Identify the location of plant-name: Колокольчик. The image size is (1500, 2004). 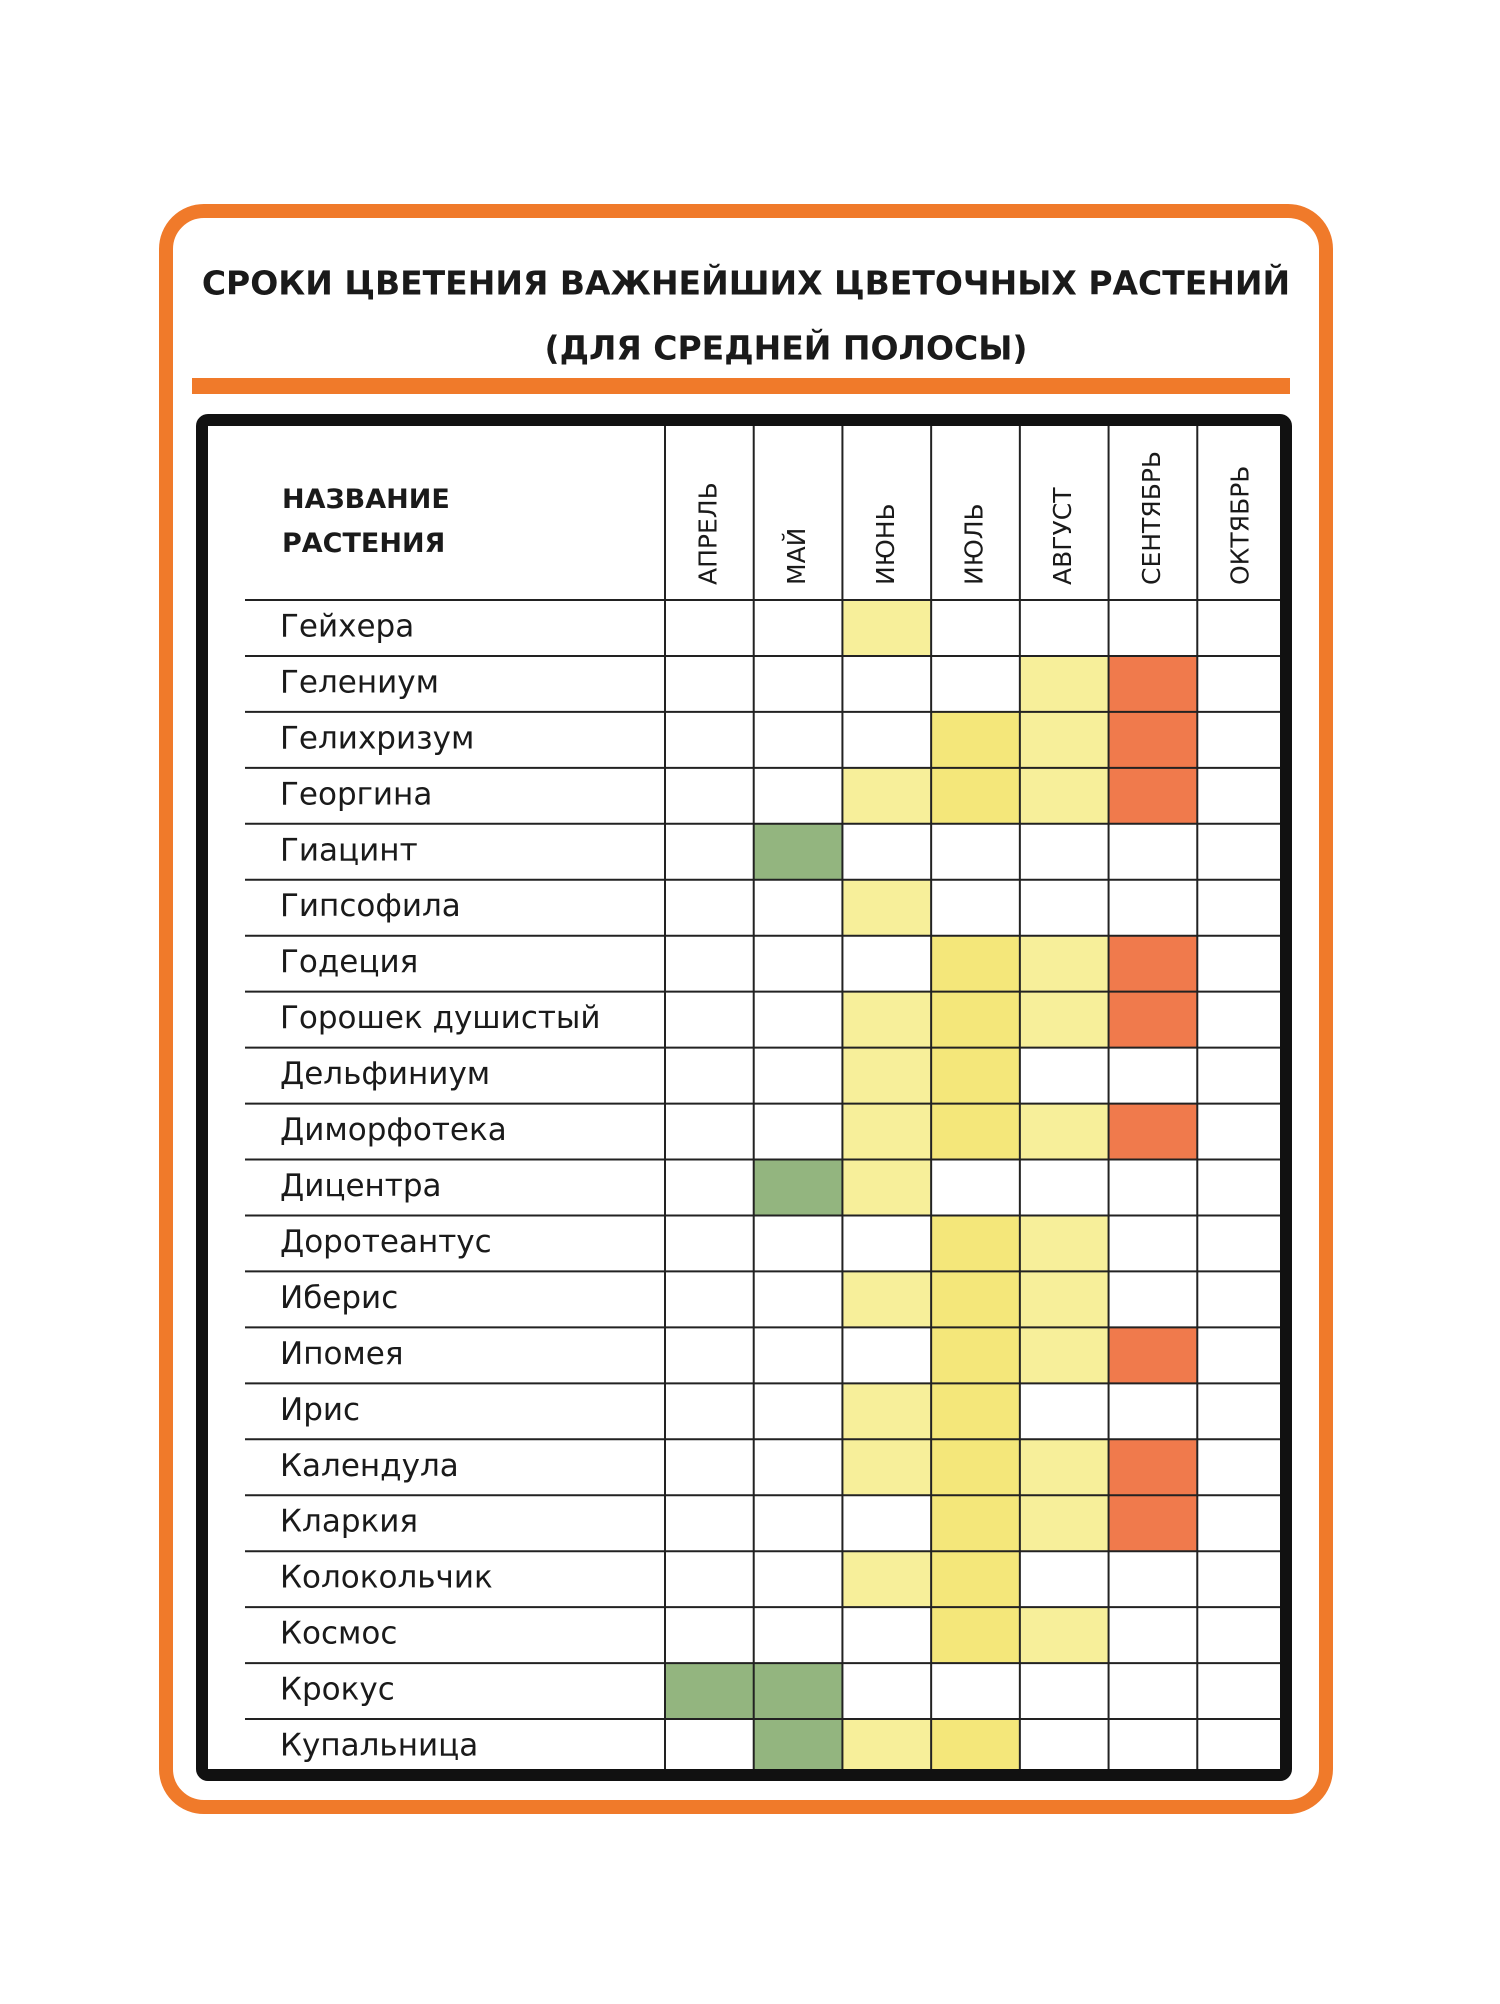
(386, 1578).